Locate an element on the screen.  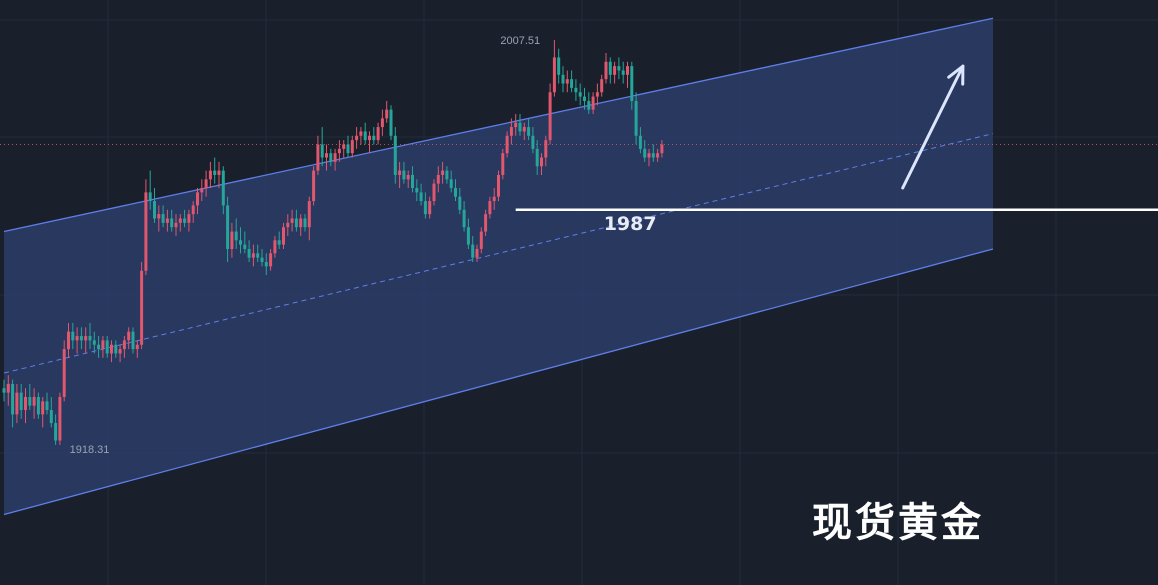
instrument-watermark: 现货黄金 is located at coordinates (898, 522).